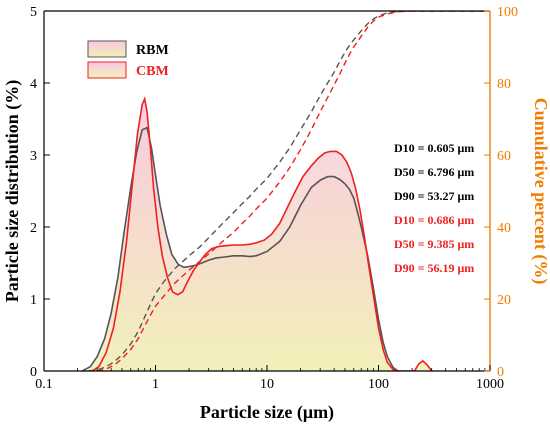 The height and width of the screenshot is (430, 550). What do you see at coordinates (490, 384) in the screenshot?
I see `x-tick-label: 1000` at bounding box center [490, 384].